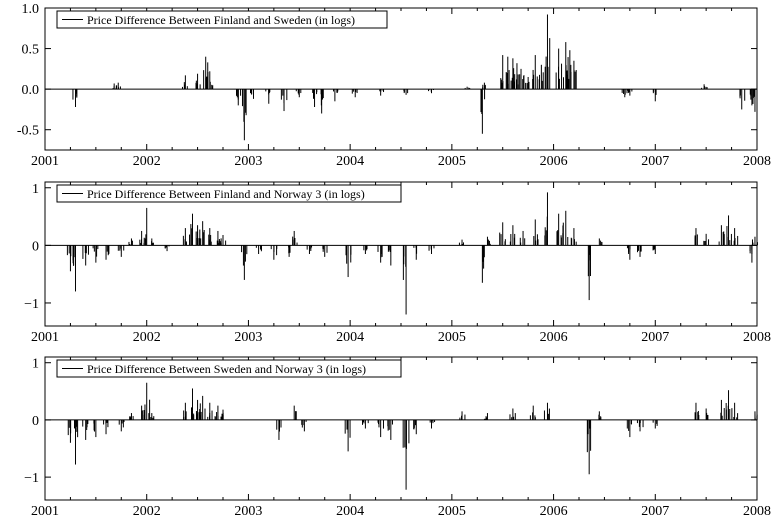 The width and height of the screenshot is (777, 528). I want to click on y-tick-label: -0.5, so click(28, 131).